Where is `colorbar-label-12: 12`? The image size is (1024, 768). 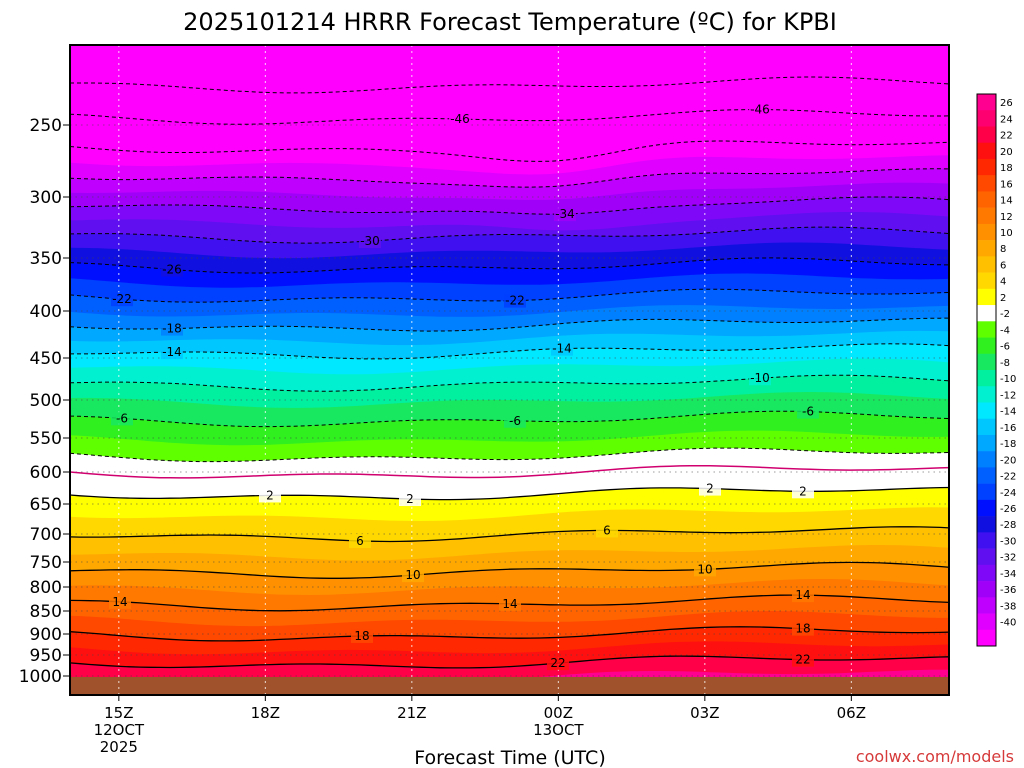 colorbar-label-12: 12 is located at coordinates (1006, 217).